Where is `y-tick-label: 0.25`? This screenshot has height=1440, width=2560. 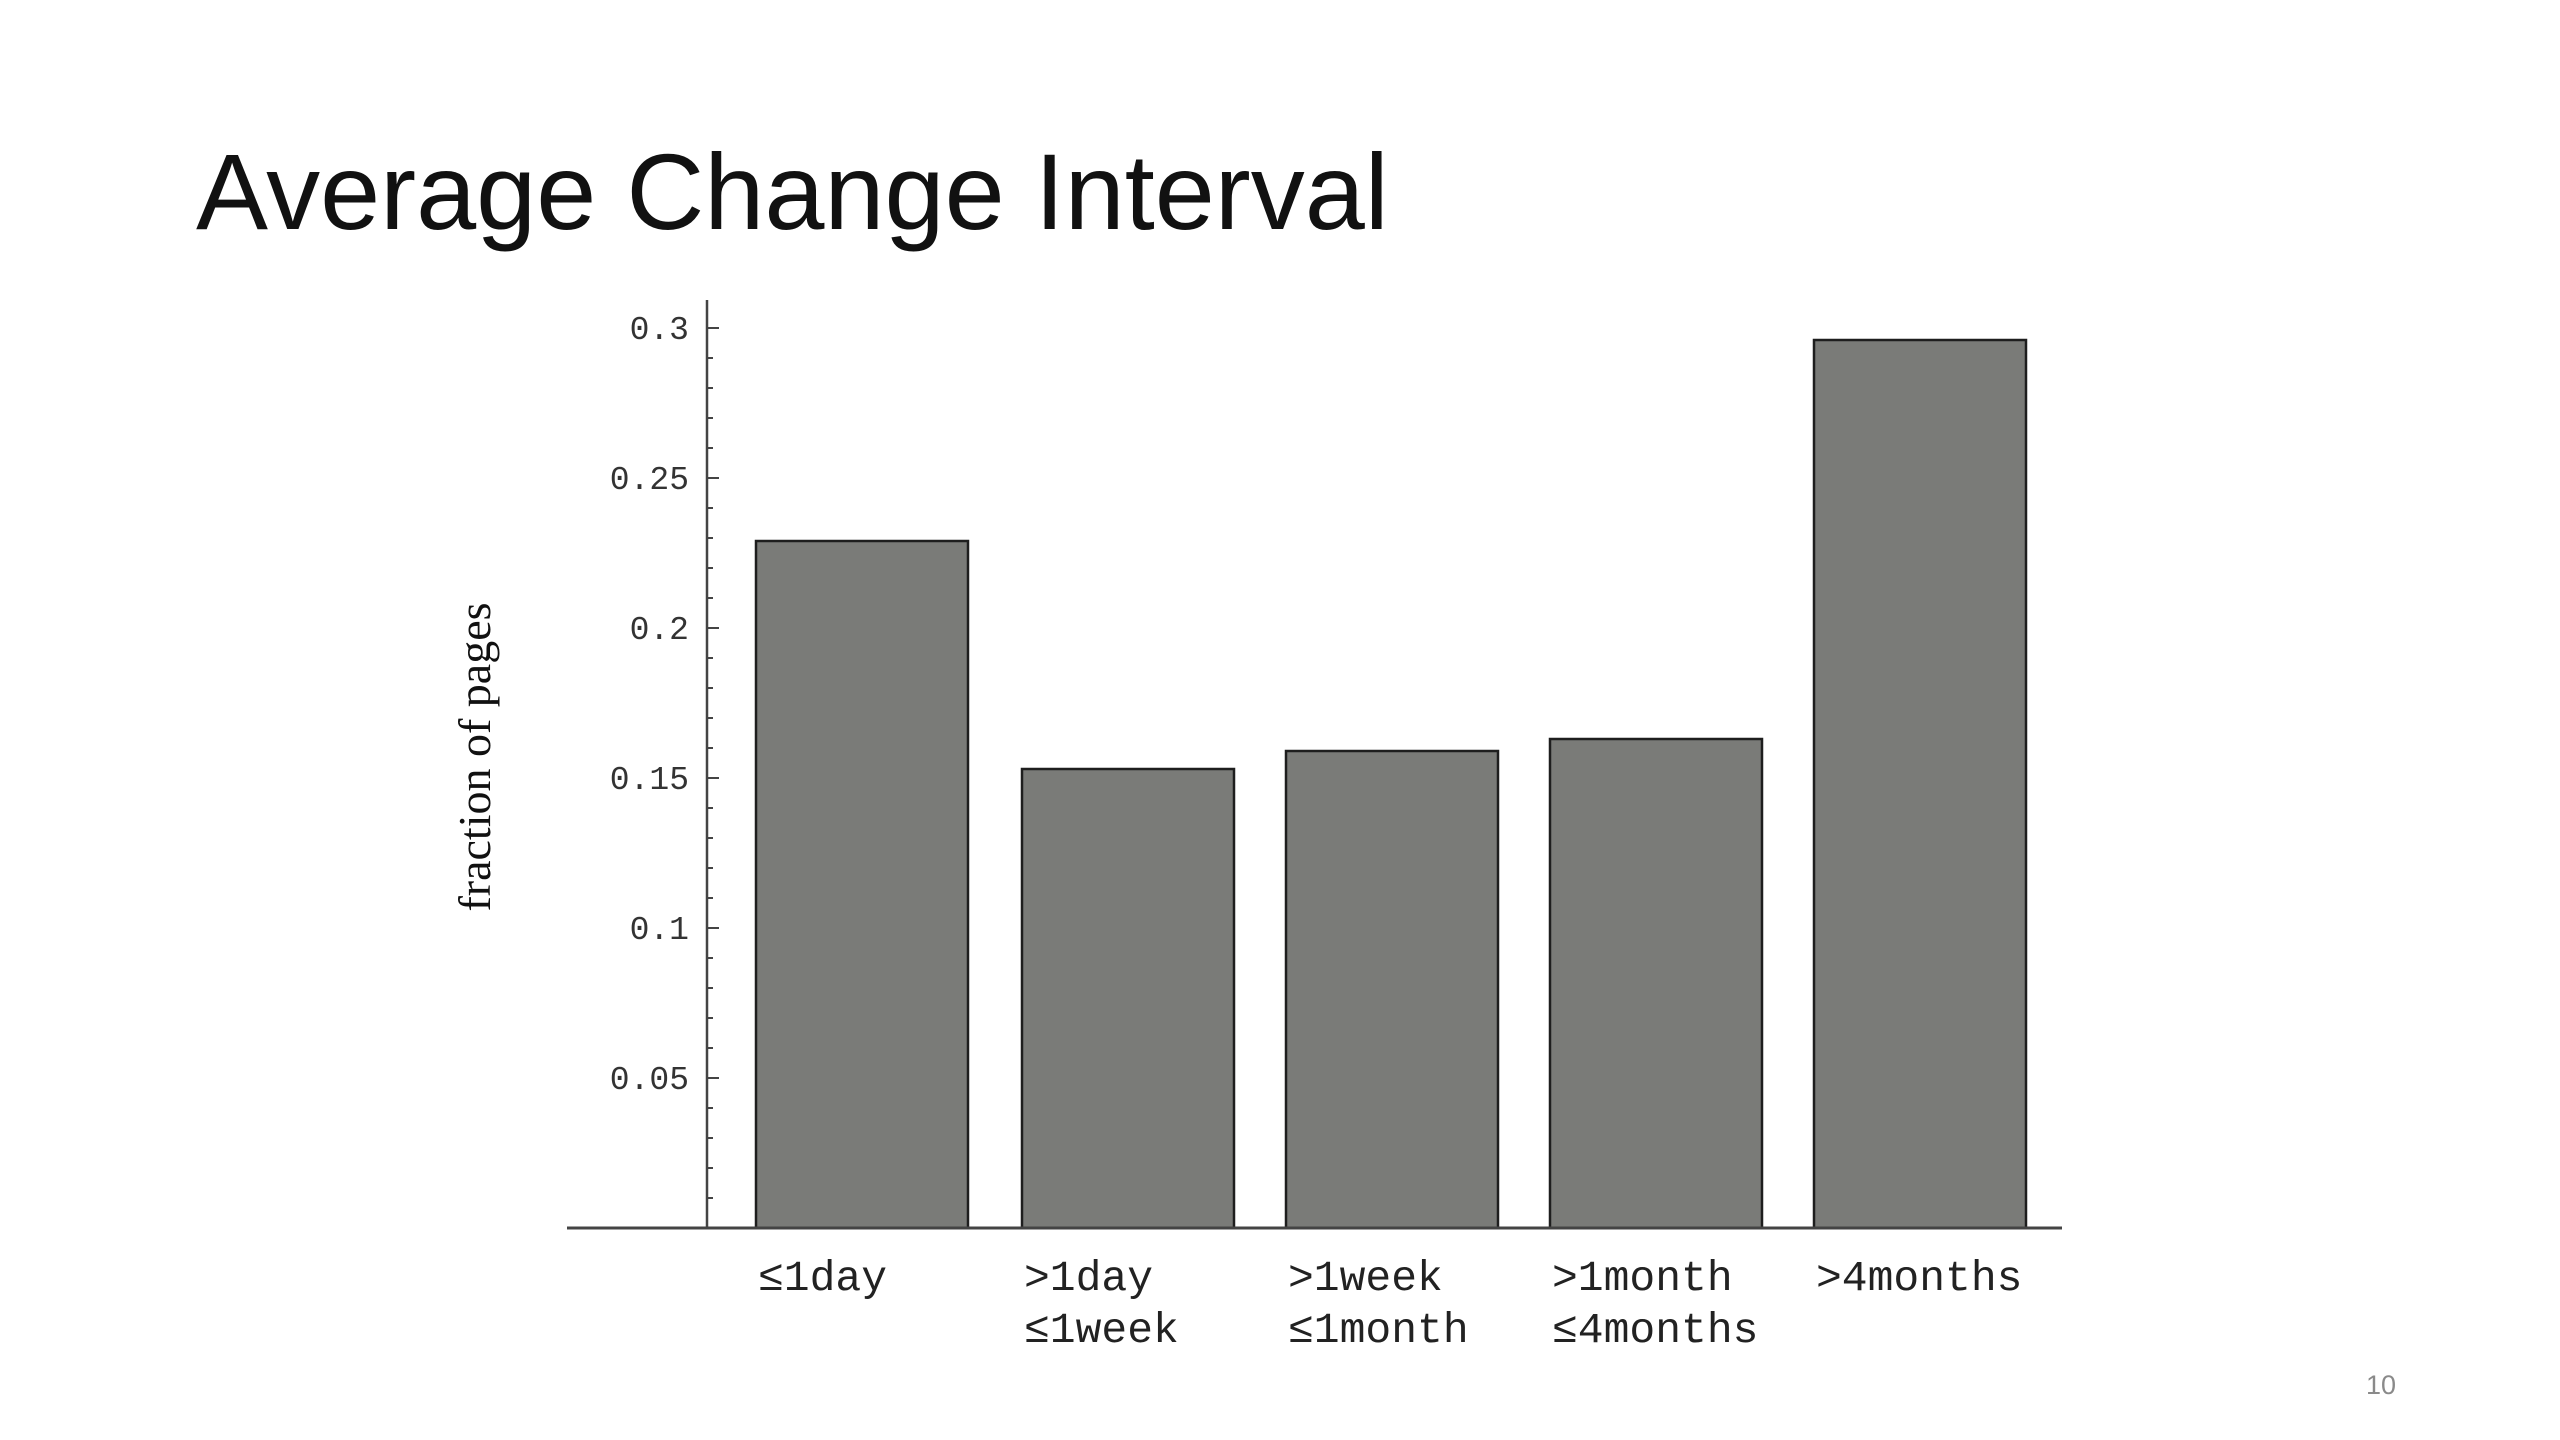
y-tick-label: 0.25 is located at coordinates (649, 480).